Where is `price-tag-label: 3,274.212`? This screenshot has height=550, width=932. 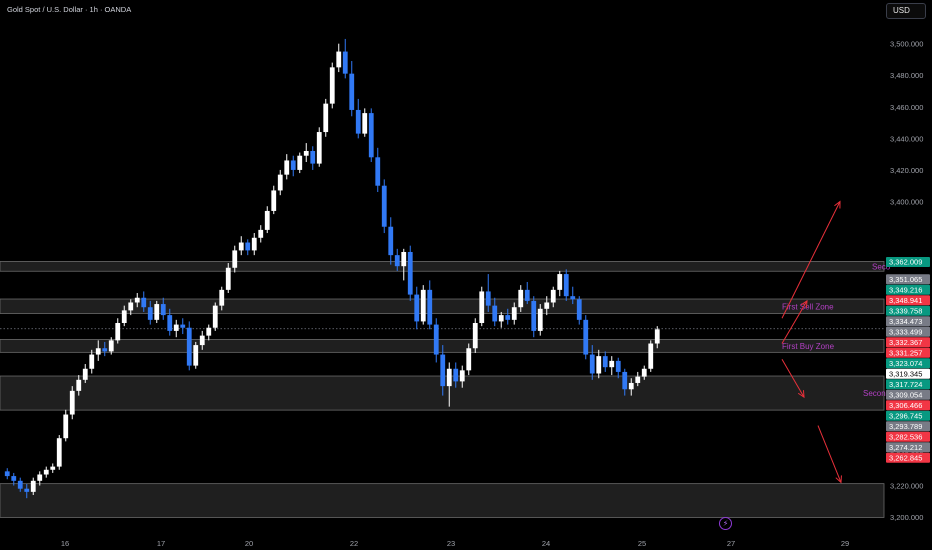 price-tag-label: 3,274.212 is located at coordinates (905, 447).